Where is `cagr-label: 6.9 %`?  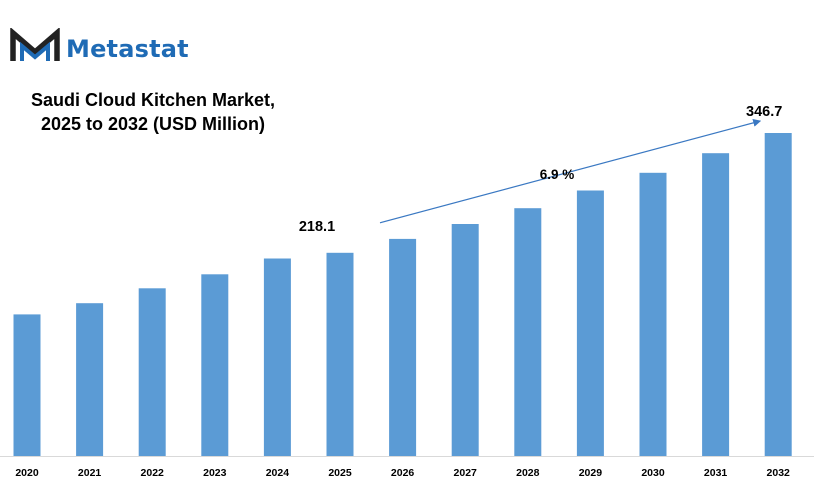
cagr-label: 6.9 % is located at coordinates (557, 174).